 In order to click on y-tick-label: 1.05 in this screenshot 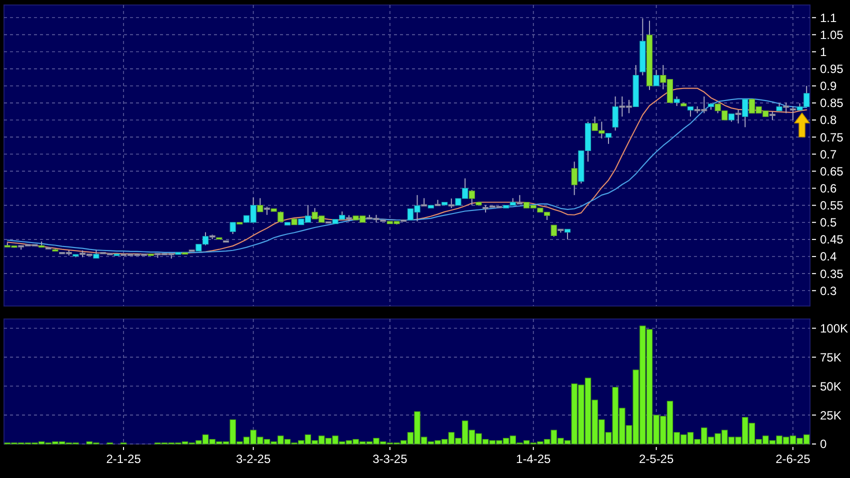, I will do `click(832, 35)`.